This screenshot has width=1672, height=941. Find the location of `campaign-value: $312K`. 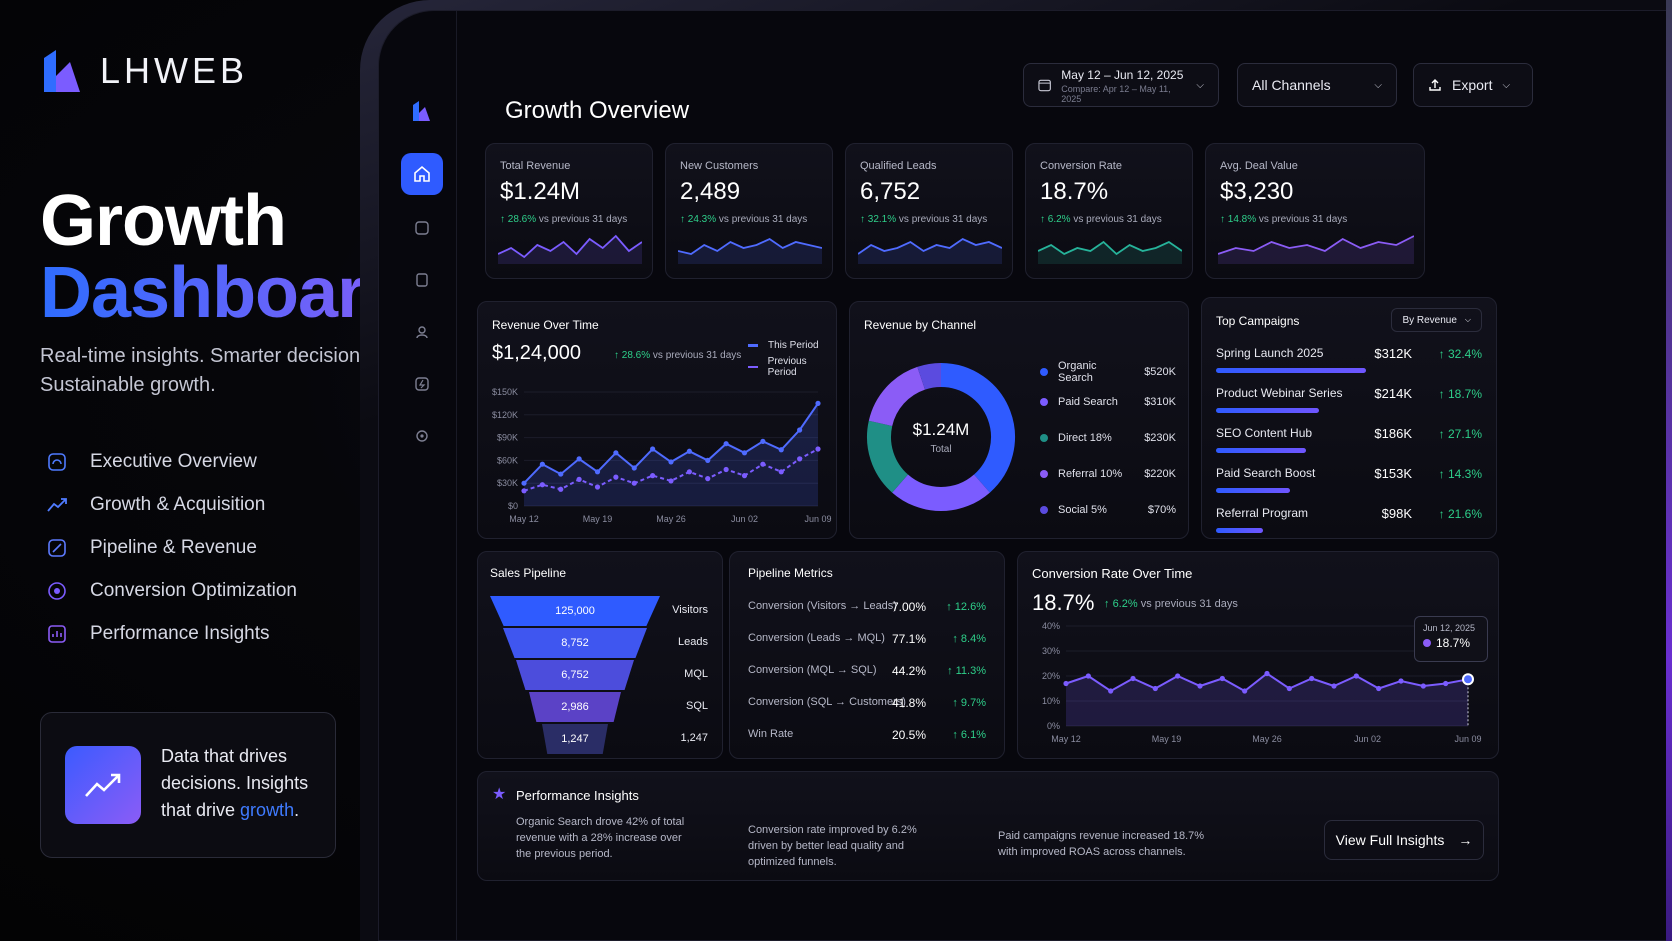

campaign-value: $312K is located at coordinates (1393, 353).